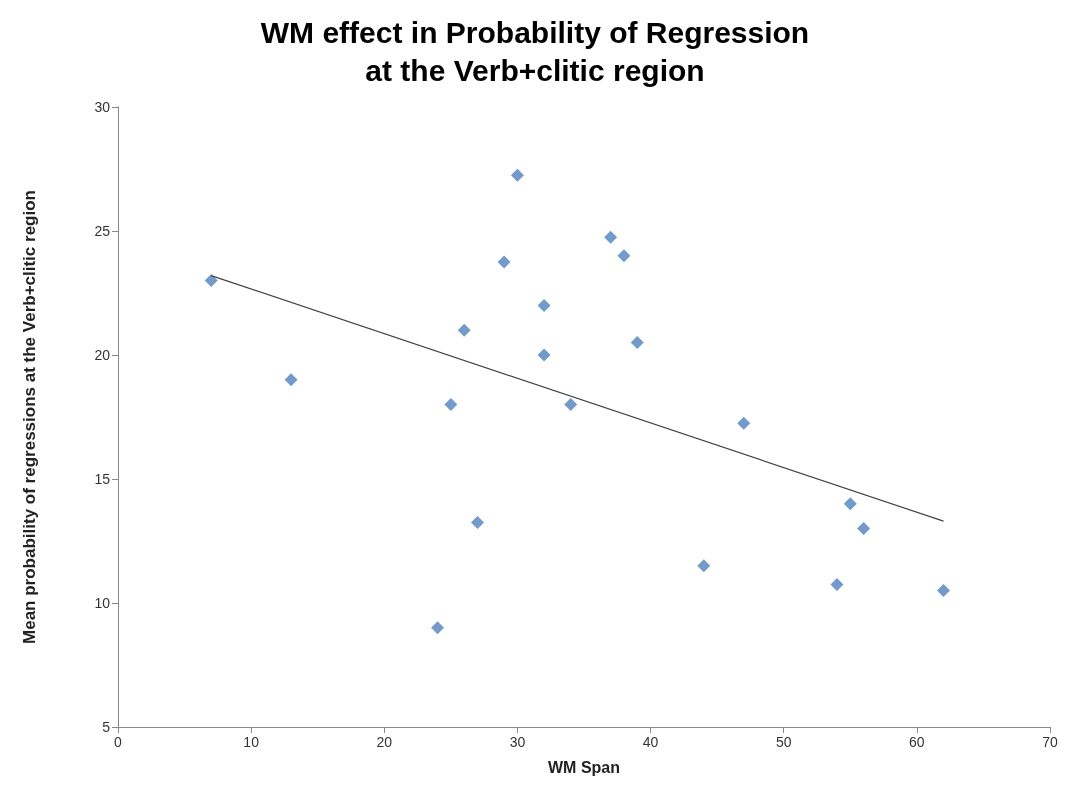  What do you see at coordinates (584, 767) in the screenshot?
I see `x-axis-title: WM Span` at bounding box center [584, 767].